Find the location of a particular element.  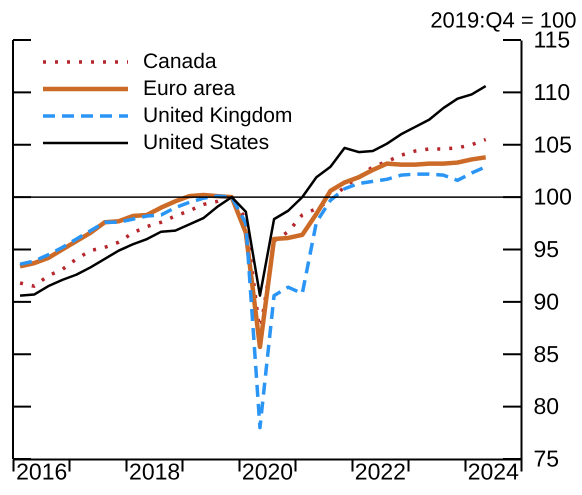

y-tick-label: 90 is located at coordinates (547, 301).